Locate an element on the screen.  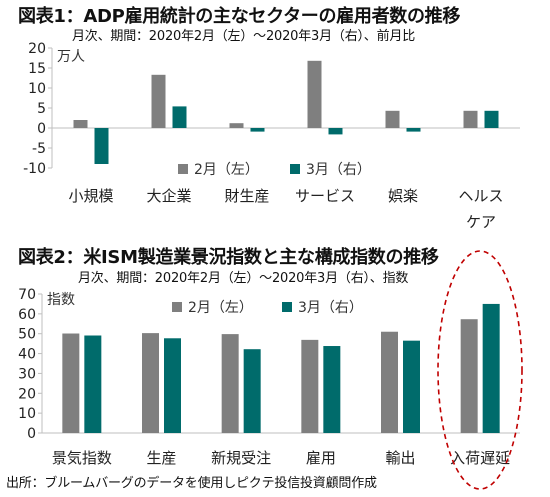
chart1-y-tick-label: 5 is located at coordinates (41, 109).